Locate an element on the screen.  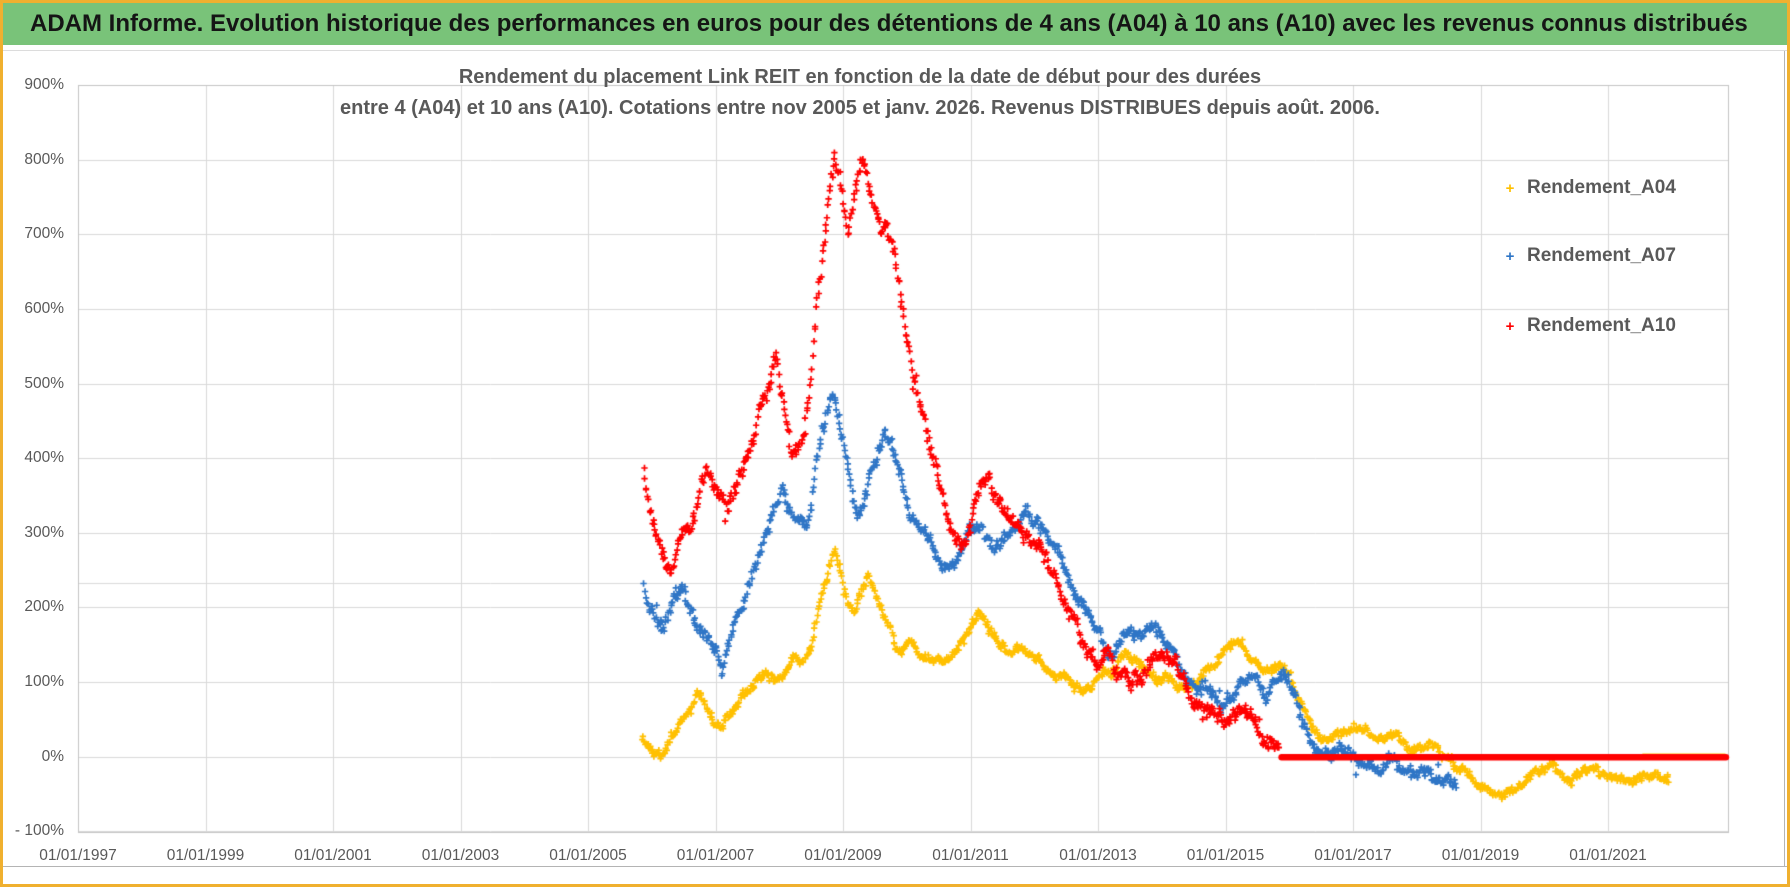
y-tick-label: - 100% is located at coordinates (39, 831).